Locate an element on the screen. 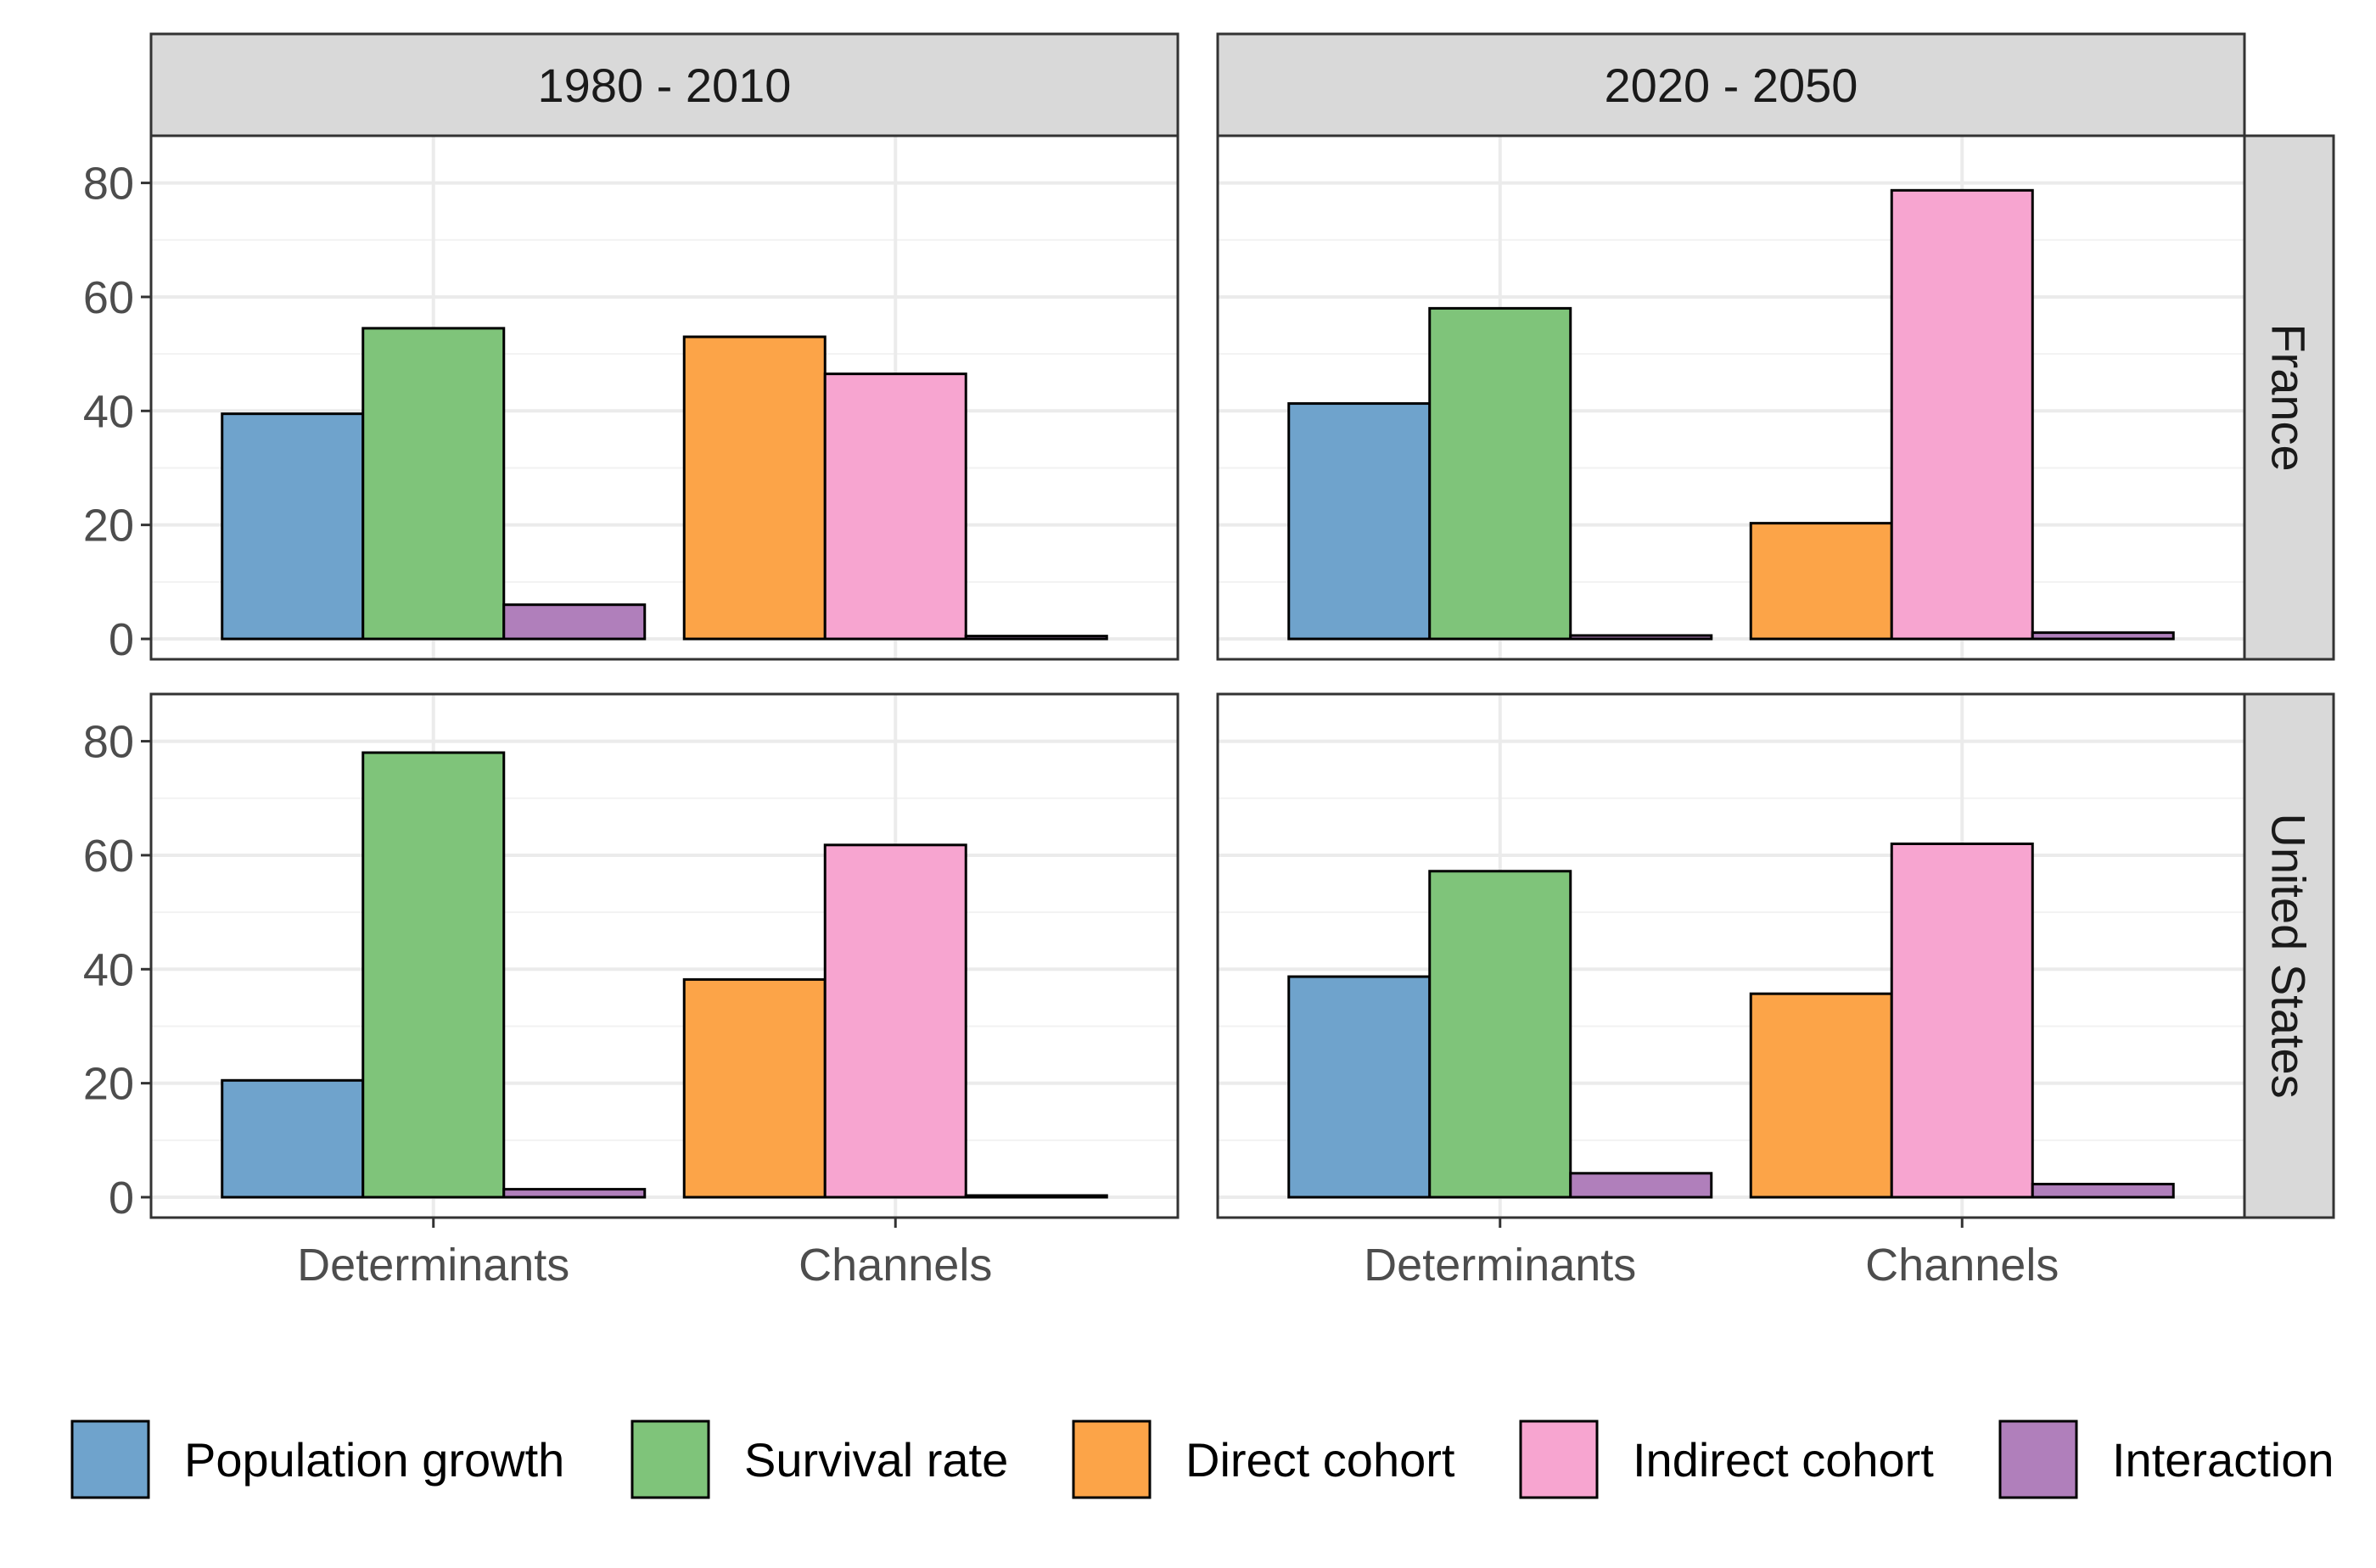 The height and width of the screenshot is (1568, 2376). facet-strip-label: 1980 - 2010 is located at coordinates (665, 85).